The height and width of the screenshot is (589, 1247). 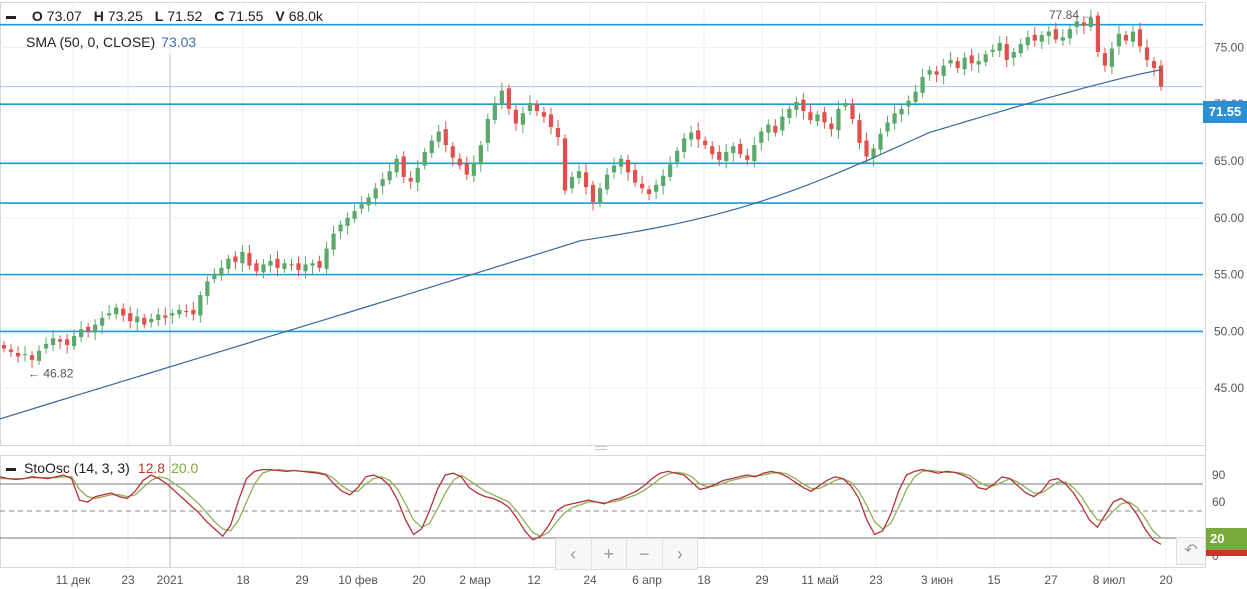 I want to click on low-label: L, so click(x=159, y=16).